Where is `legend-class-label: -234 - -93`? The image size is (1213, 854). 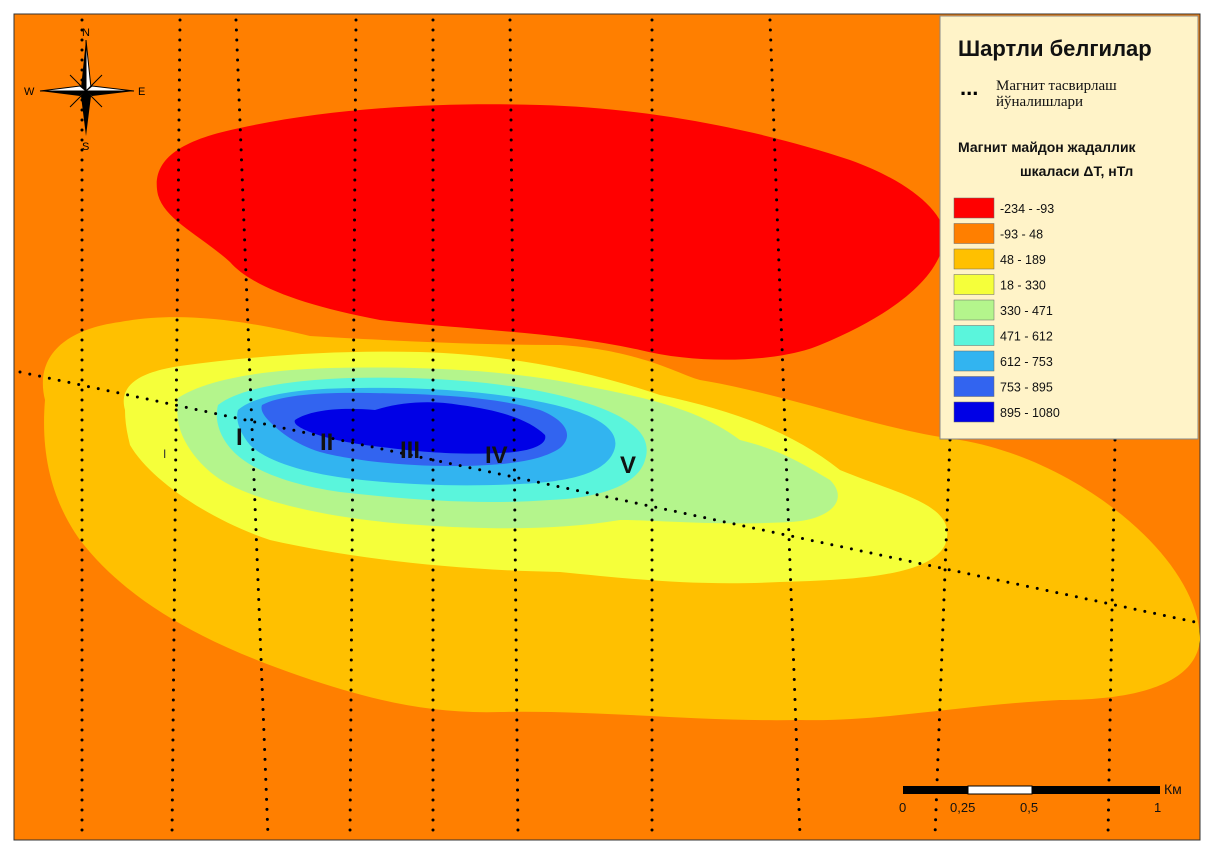
legend-class-label: -234 - -93 is located at coordinates (1027, 209).